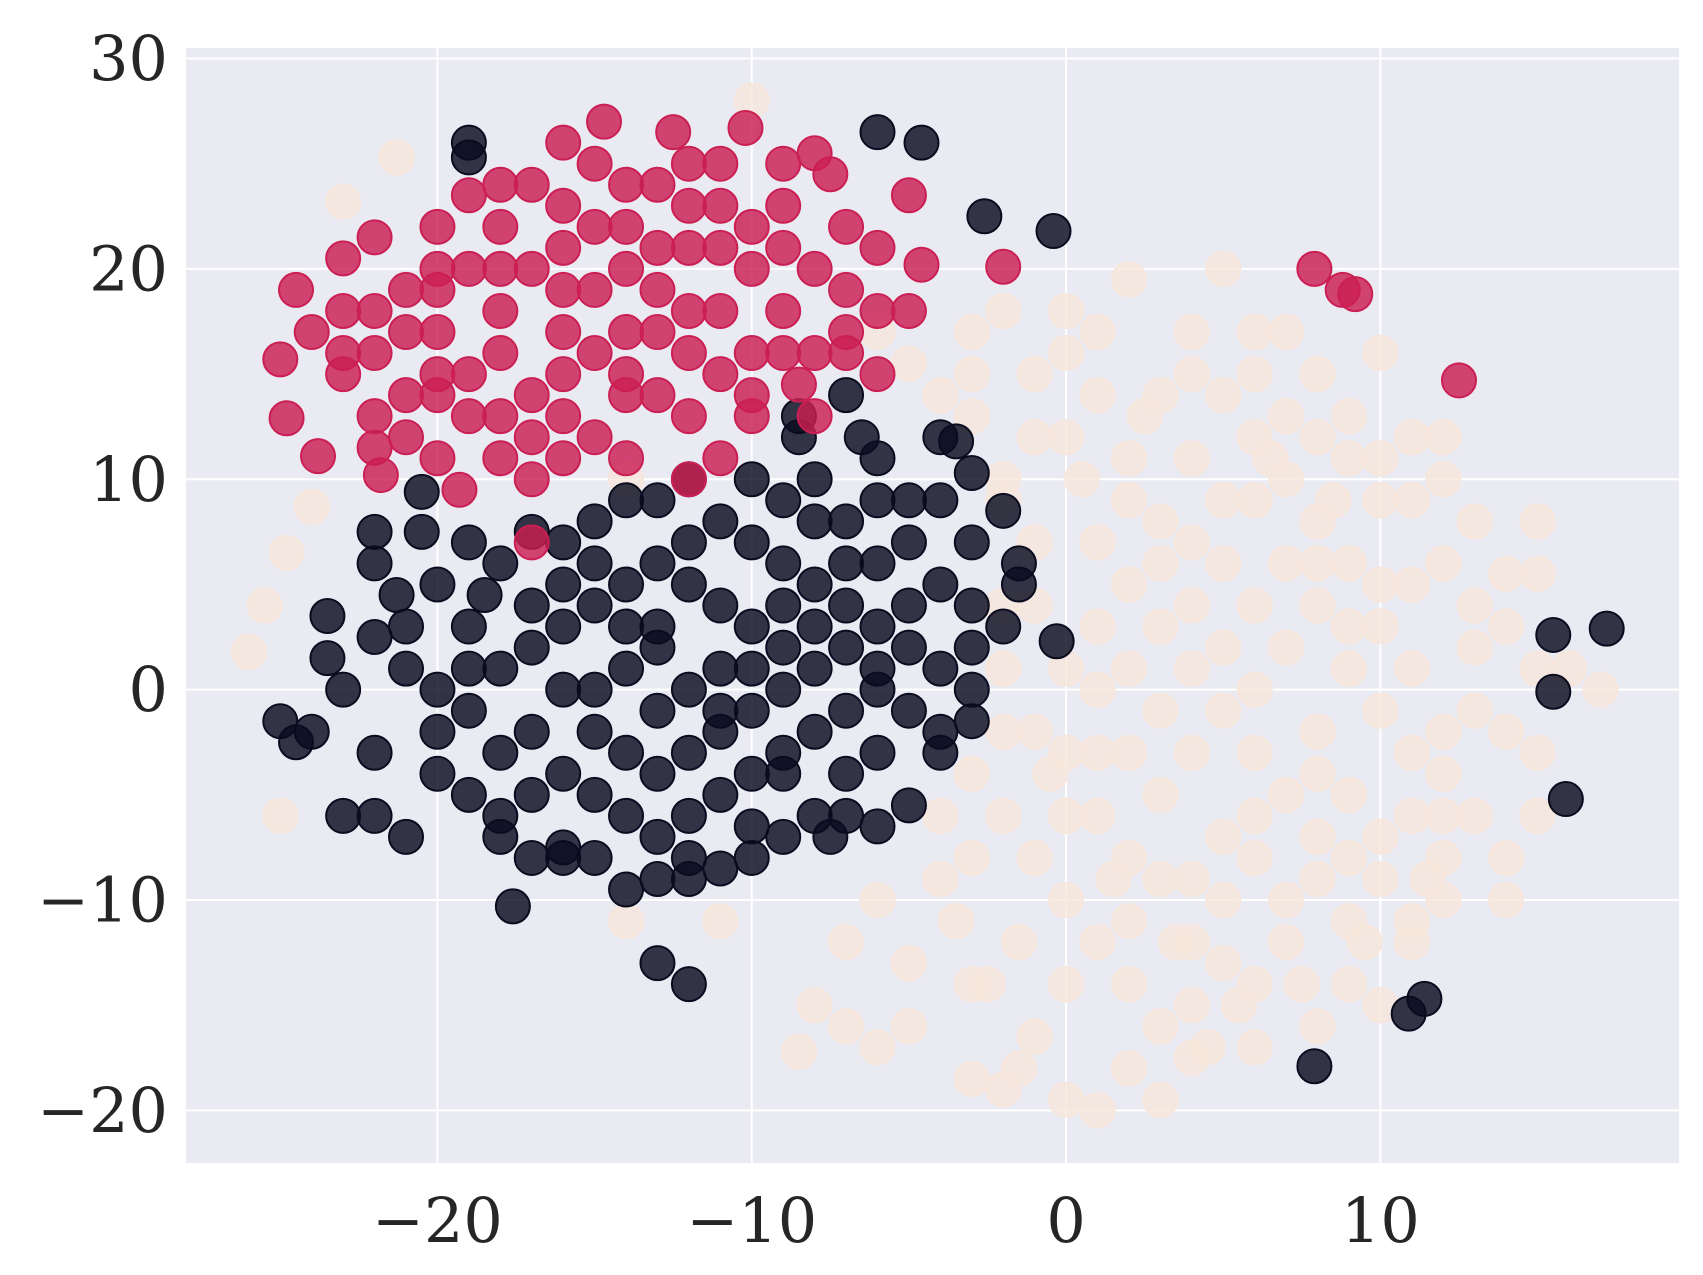  Describe the element at coordinates (751, 1220) in the screenshot. I see `x-tick-label: −10` at that location.